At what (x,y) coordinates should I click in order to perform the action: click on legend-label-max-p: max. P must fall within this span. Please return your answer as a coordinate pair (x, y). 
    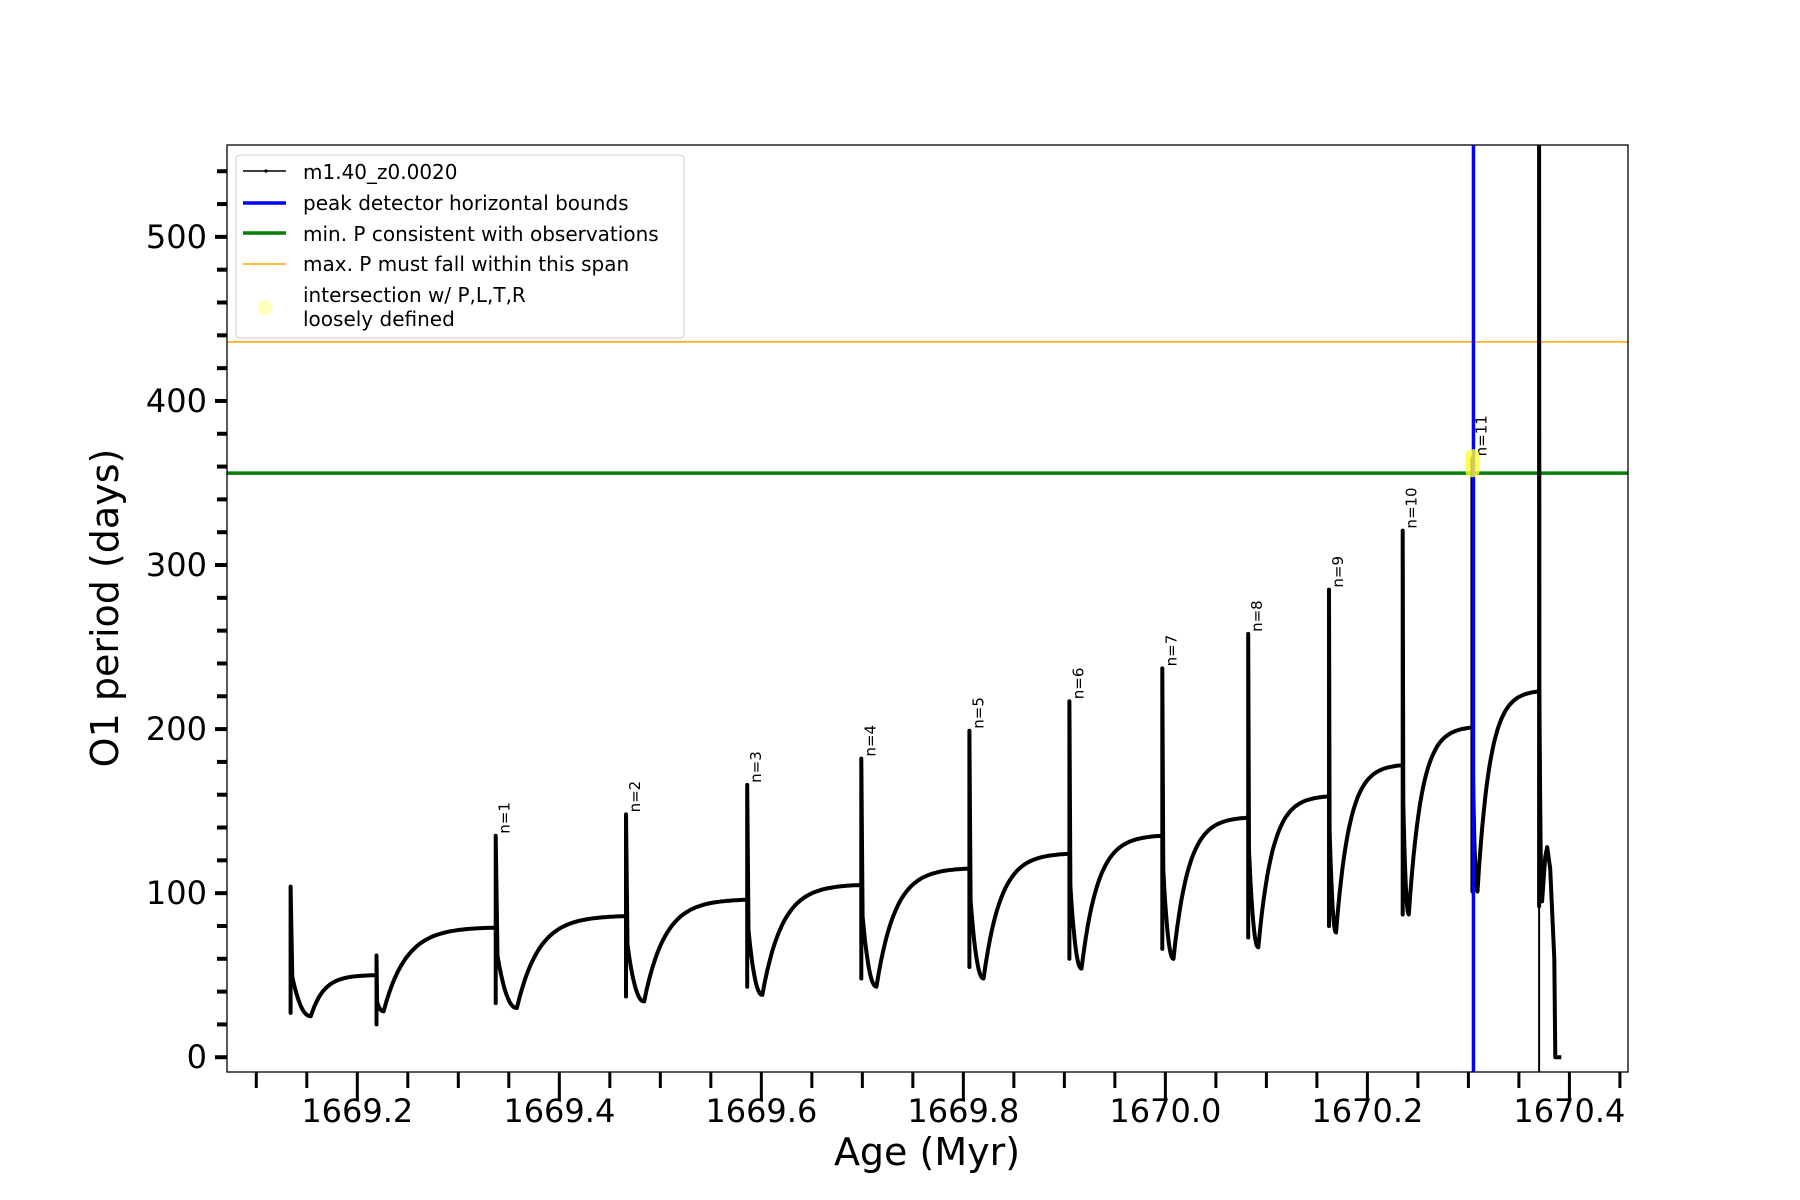
    Looking at the image, I should click on (466, 264).